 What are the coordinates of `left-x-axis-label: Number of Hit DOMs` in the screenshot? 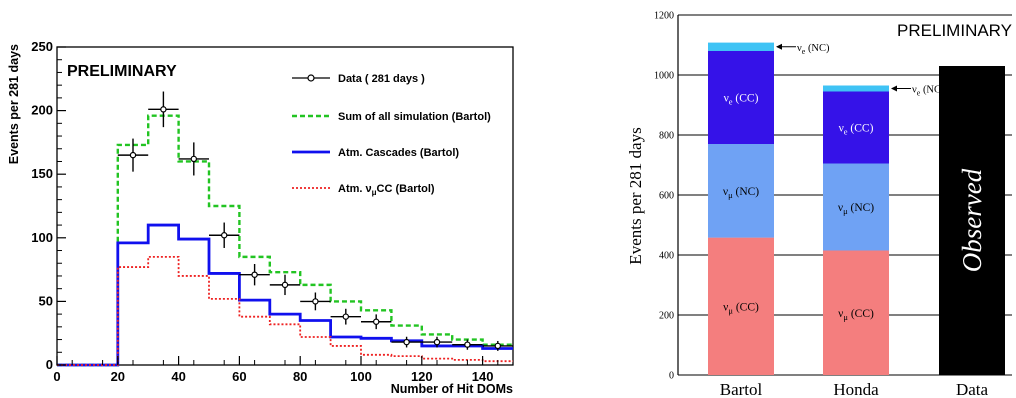 It's located at (452, 389).